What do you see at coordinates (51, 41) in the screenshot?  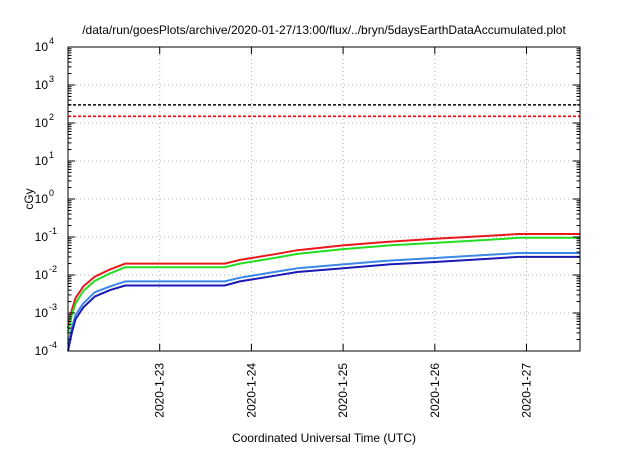 I see `y-tick-exponent: 4` at bounding box center [51, 41].